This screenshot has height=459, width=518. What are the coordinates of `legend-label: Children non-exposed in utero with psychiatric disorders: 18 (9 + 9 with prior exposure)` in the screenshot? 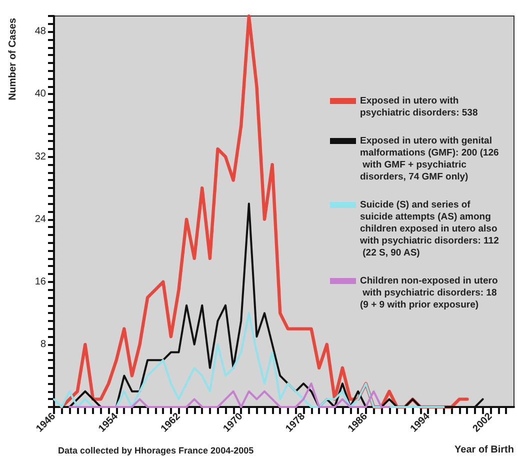 It's located at (430, 293).